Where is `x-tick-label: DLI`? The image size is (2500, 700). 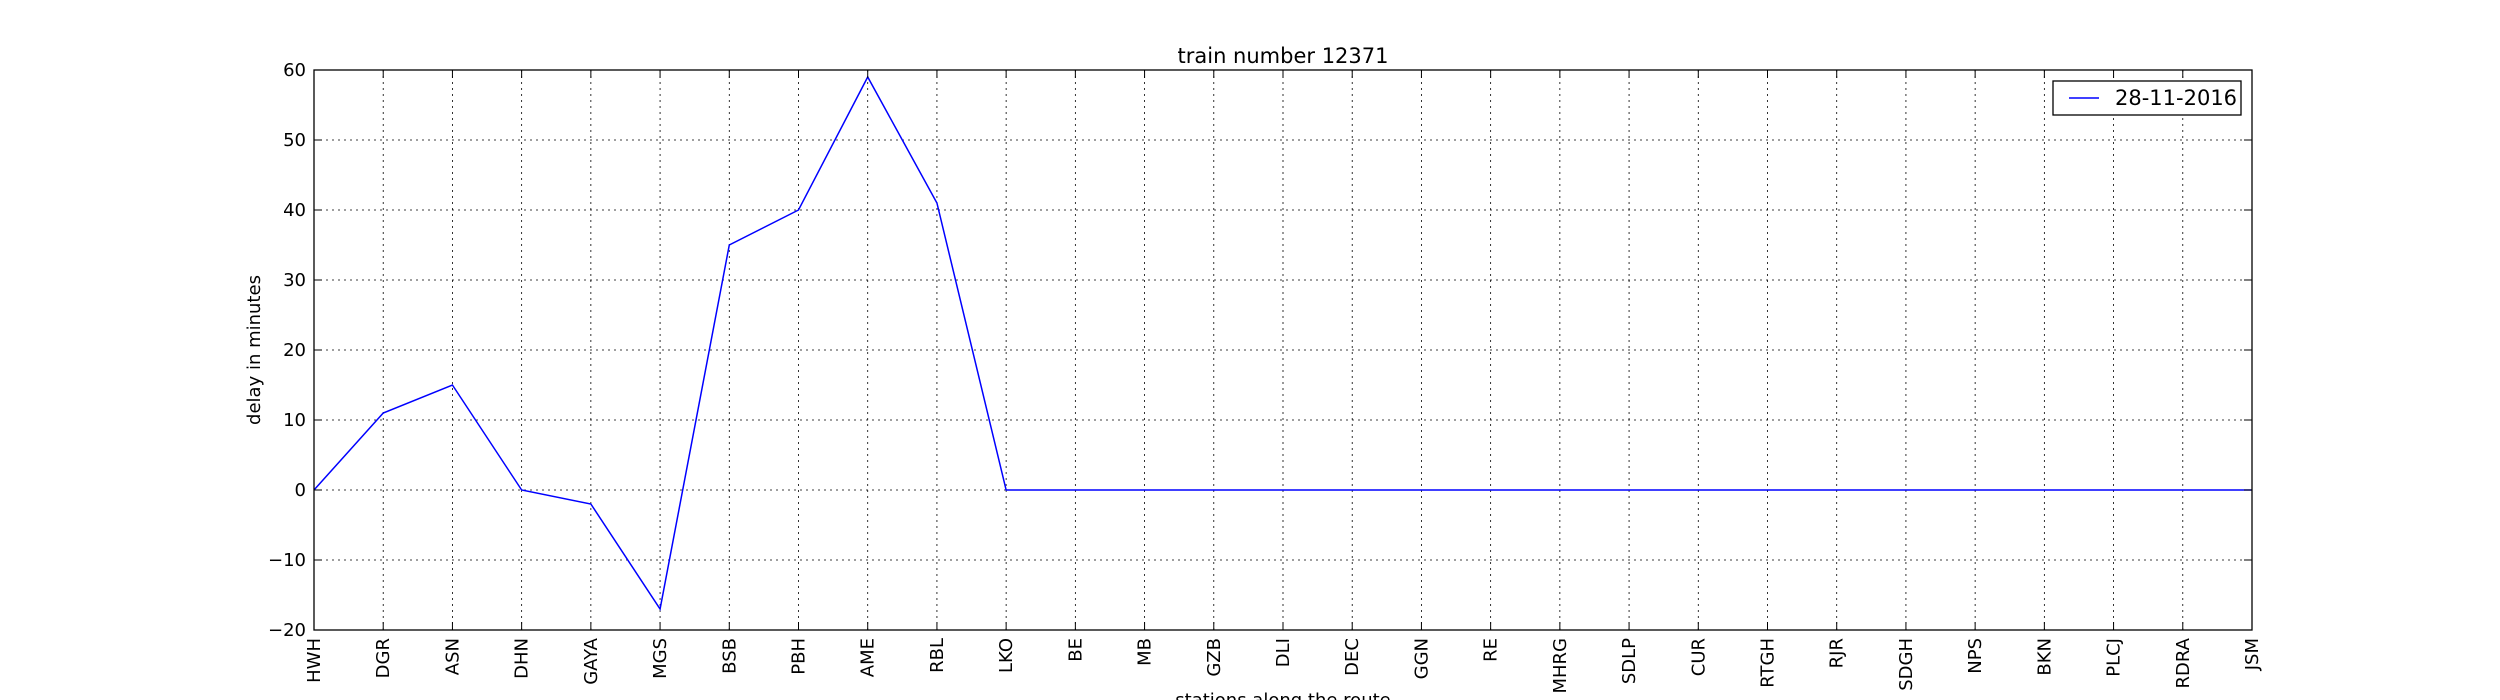 x-tick-label: DLI is located at coordinates (1283, 652).